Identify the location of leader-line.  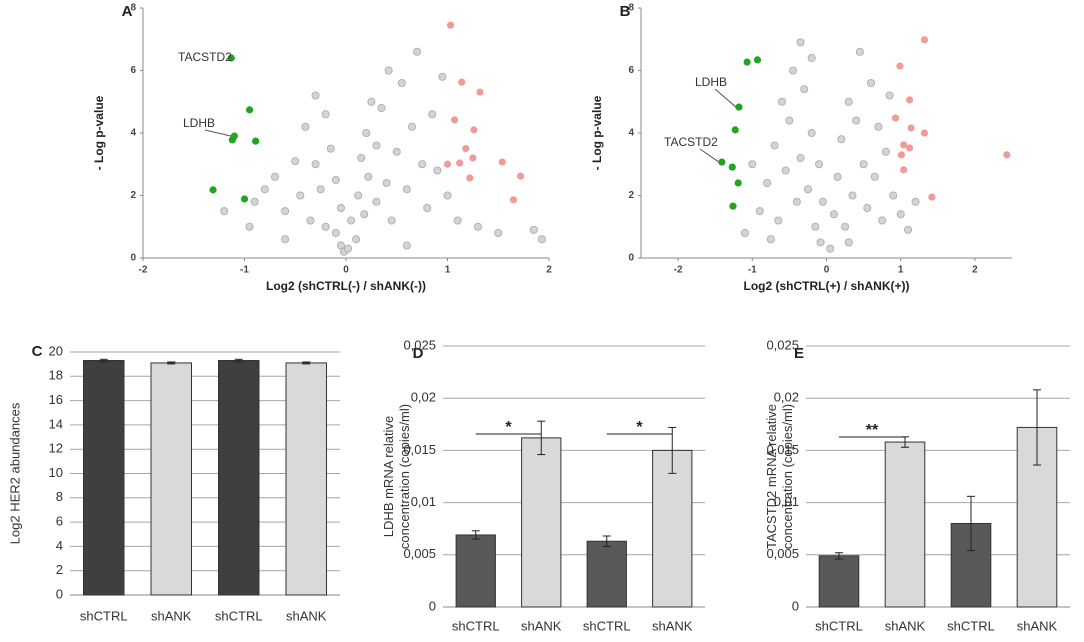
(218, 133).